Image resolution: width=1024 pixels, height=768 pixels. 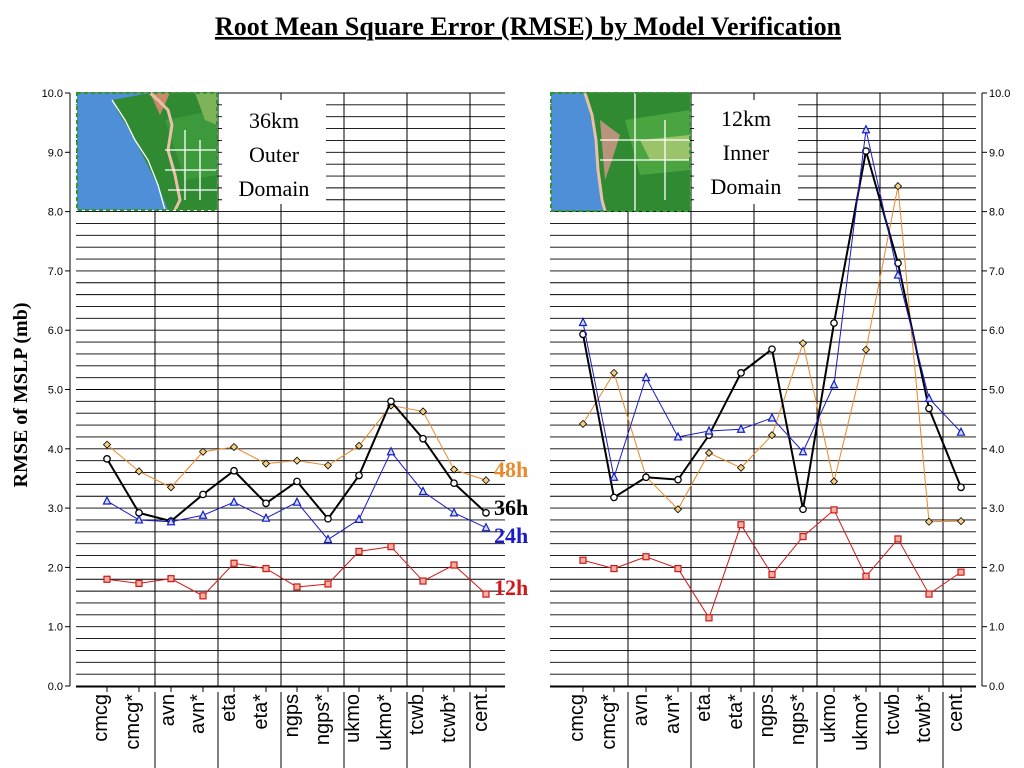 I want to click on series-line-24h, so click(x=296, y=495).